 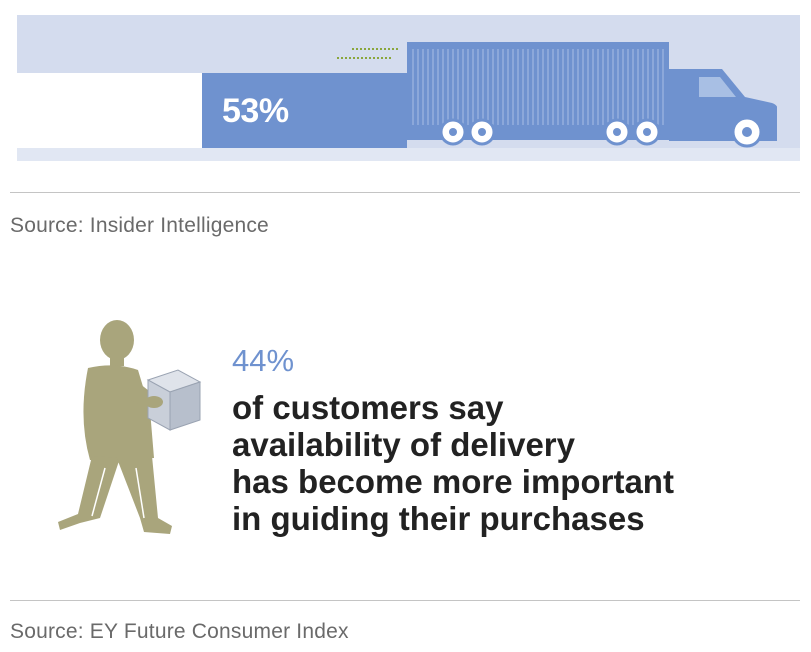 I want to click on package-icon, so click(x=174, y=400).